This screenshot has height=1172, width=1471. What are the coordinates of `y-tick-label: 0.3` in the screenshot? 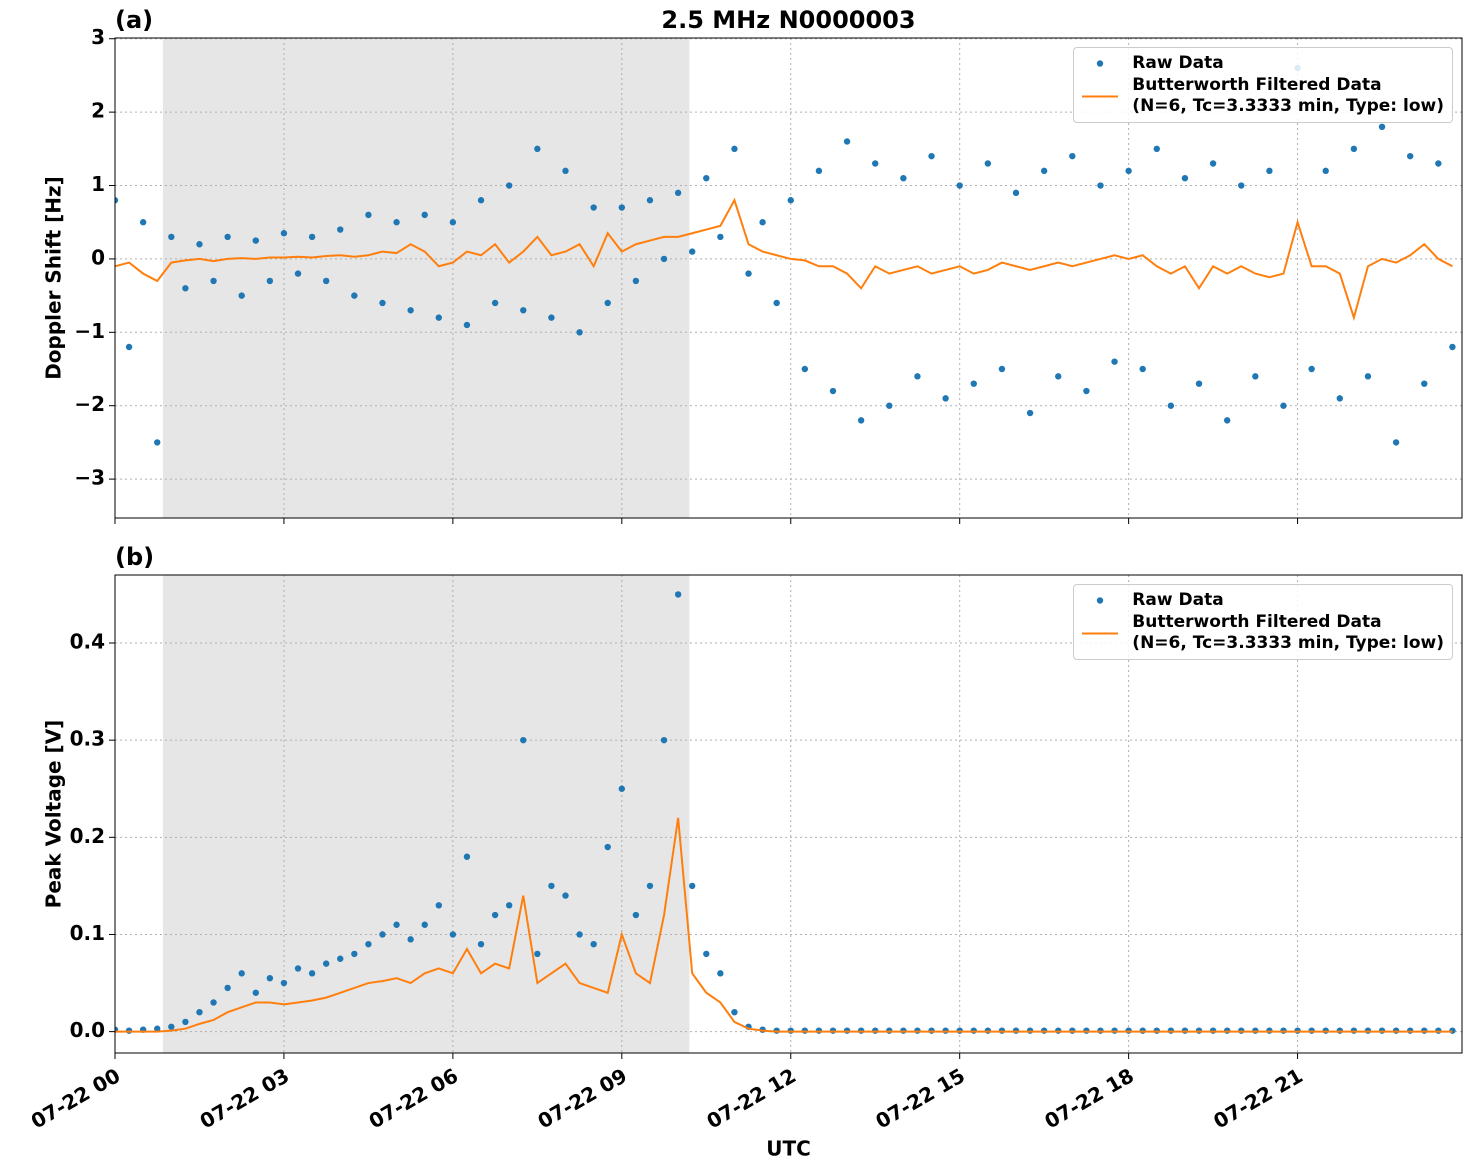 It's located at (87, 739).